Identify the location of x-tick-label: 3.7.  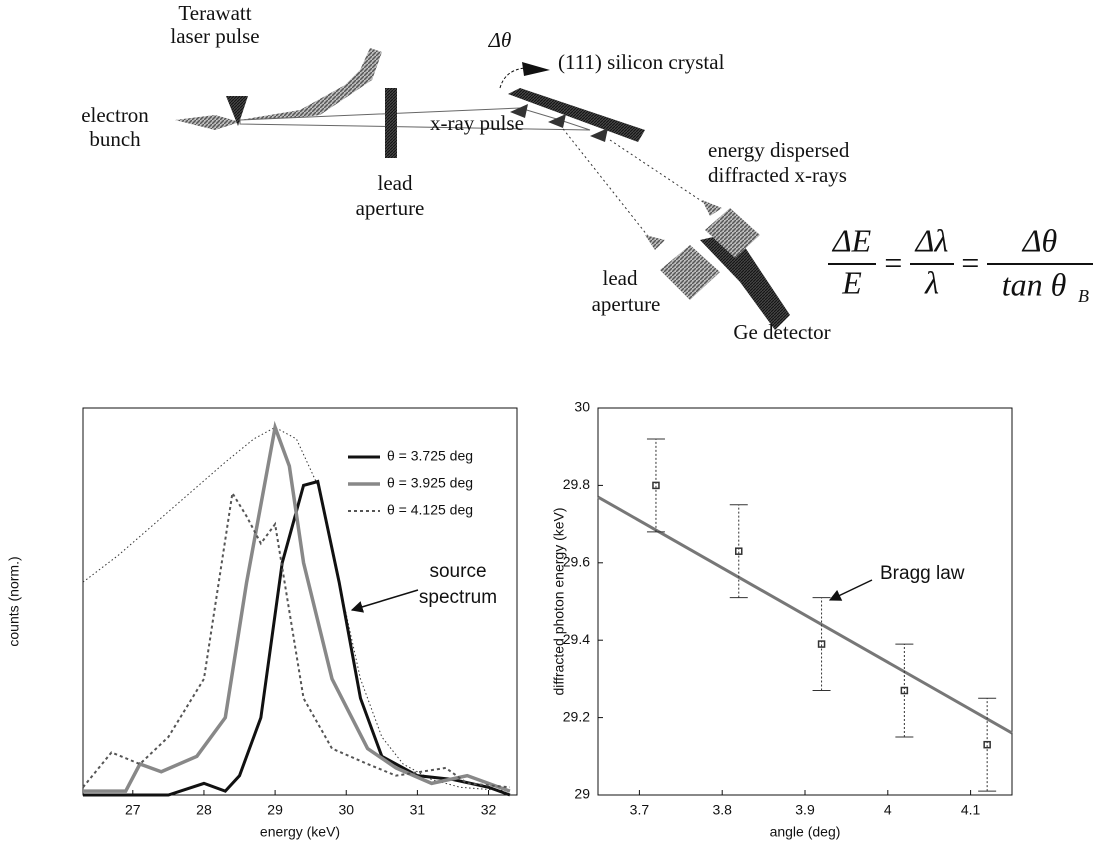
(640, 810).